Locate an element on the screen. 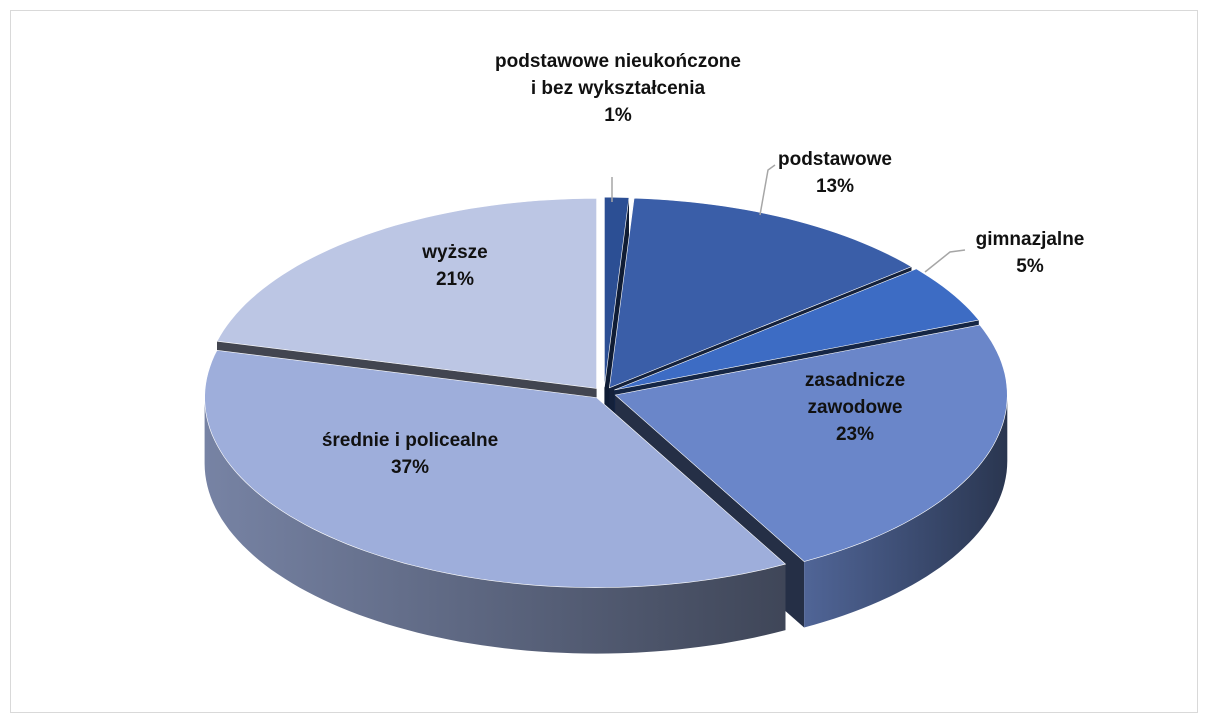  category-label: średnie i policealne is located at coordinates (410, 440).